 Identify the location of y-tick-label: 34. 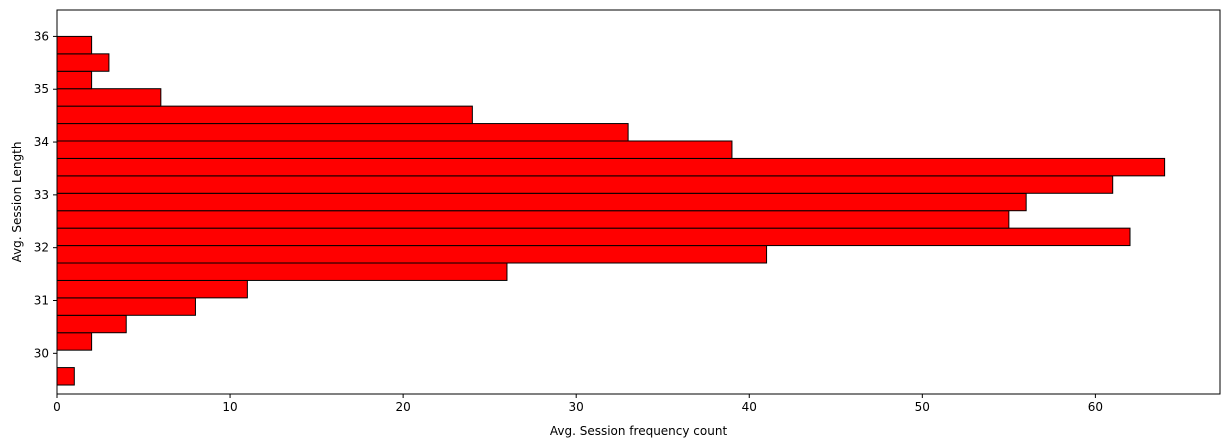
(41, 142).